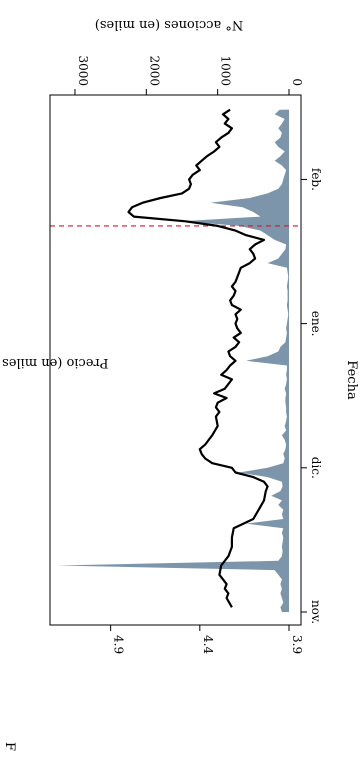 The height and width of the screenshot is (759, 364). I want to click on x-tick-label: feb., so click(316, 179).